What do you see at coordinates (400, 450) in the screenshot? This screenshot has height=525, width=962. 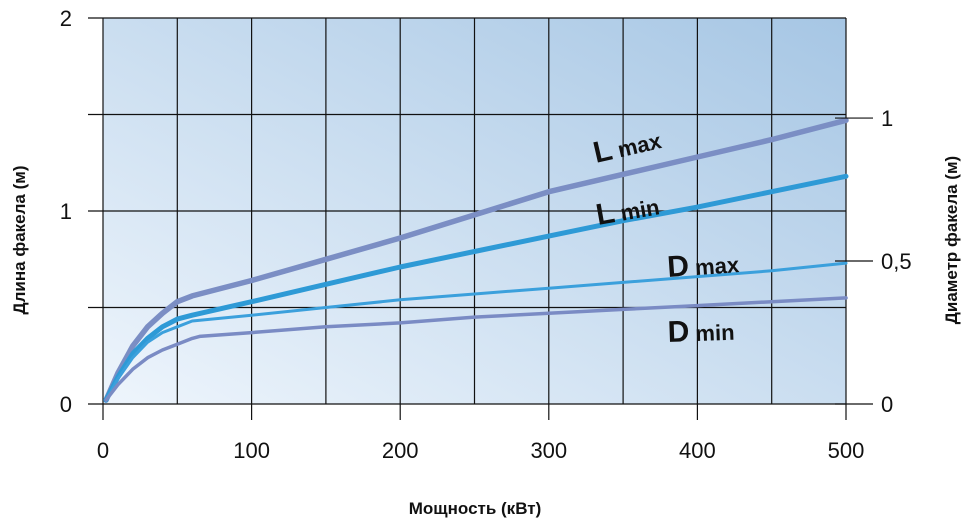 I see `x-tick-label: 200` at bounding box center [400, 450].